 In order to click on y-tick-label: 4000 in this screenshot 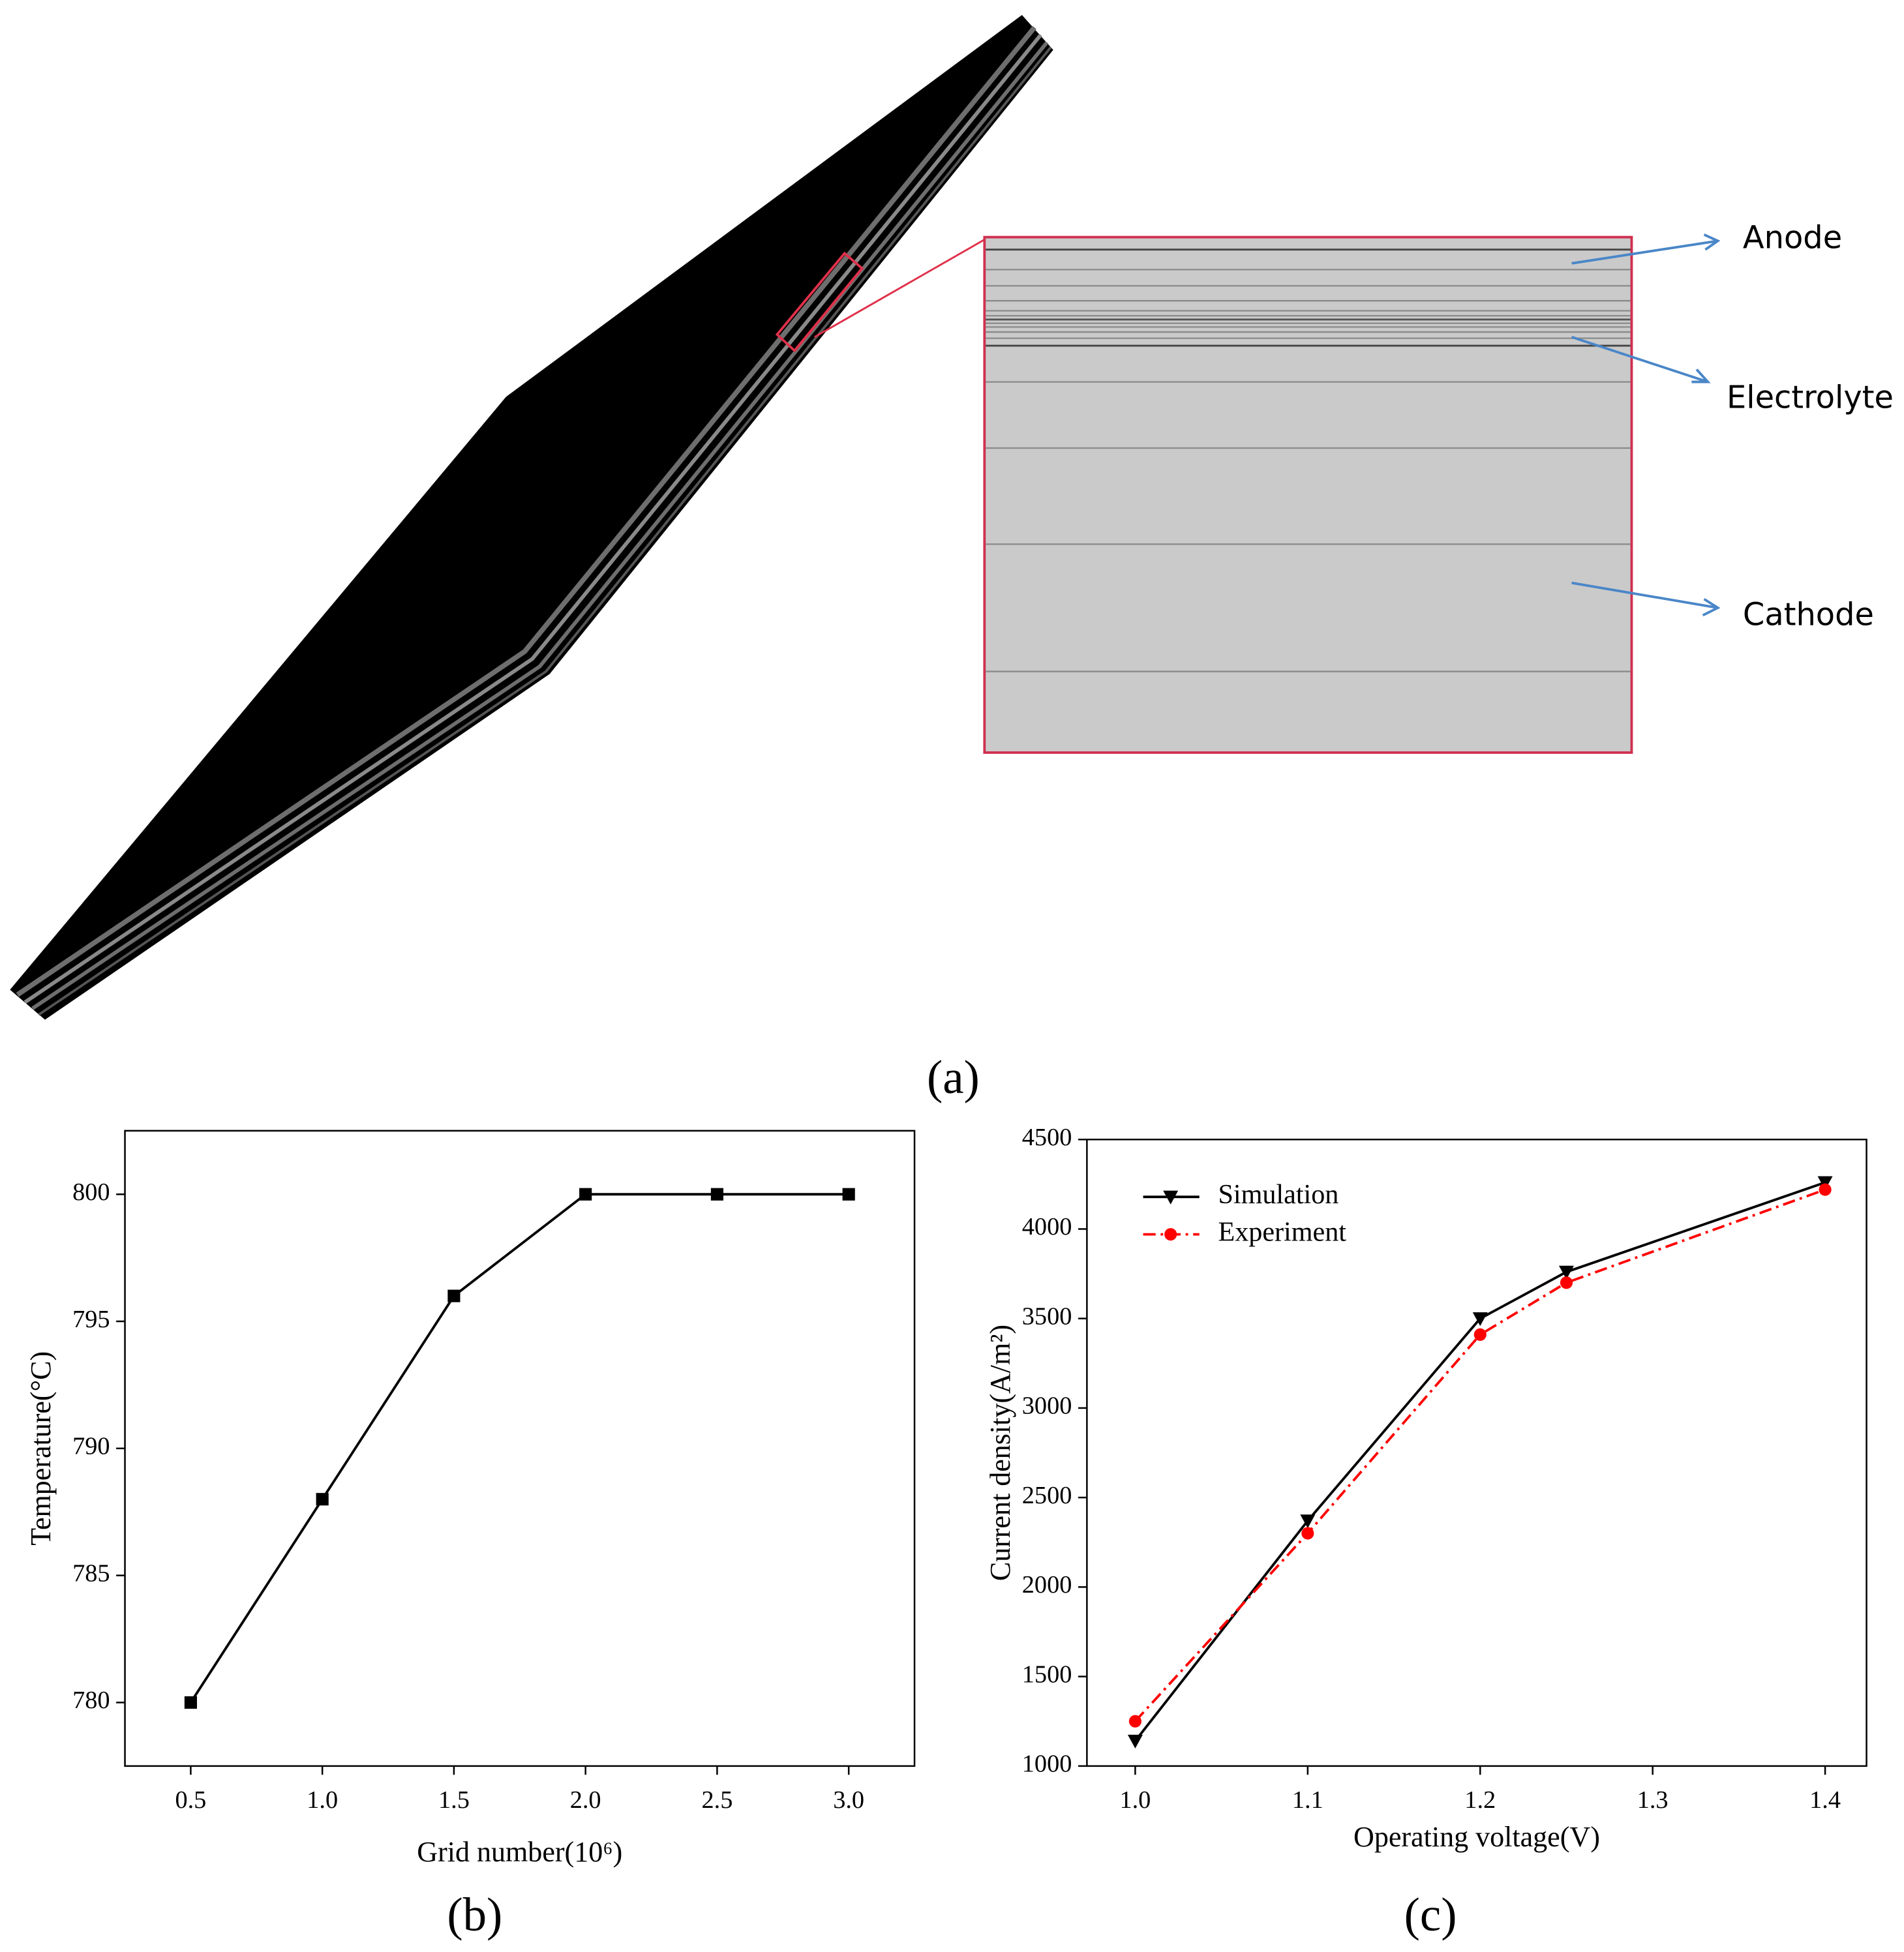, I will do `click(1047, 1226)`.